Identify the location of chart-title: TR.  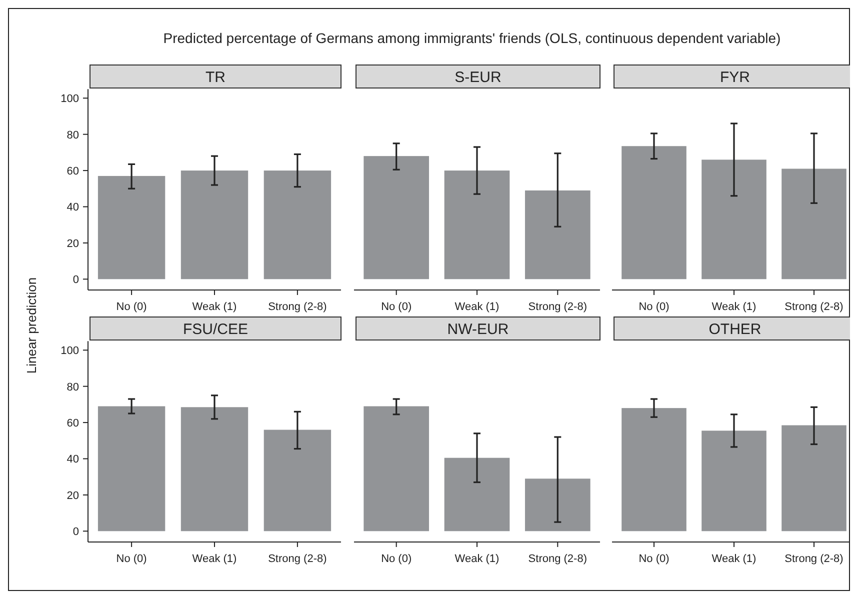
(216, 77).